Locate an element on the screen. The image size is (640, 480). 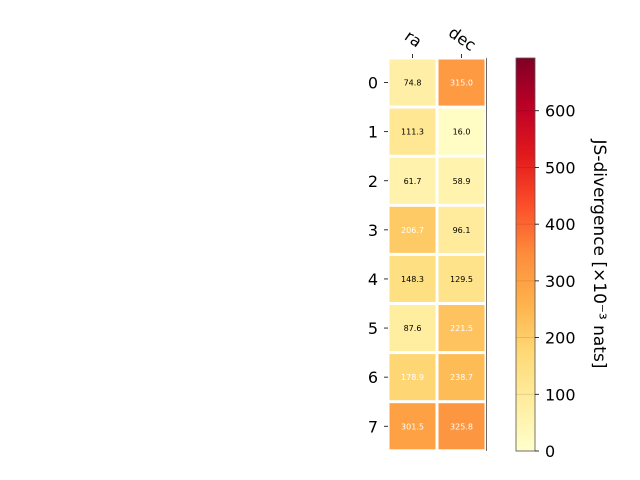
cell-value-label: 61.7 is located at coordinates (413, 181).